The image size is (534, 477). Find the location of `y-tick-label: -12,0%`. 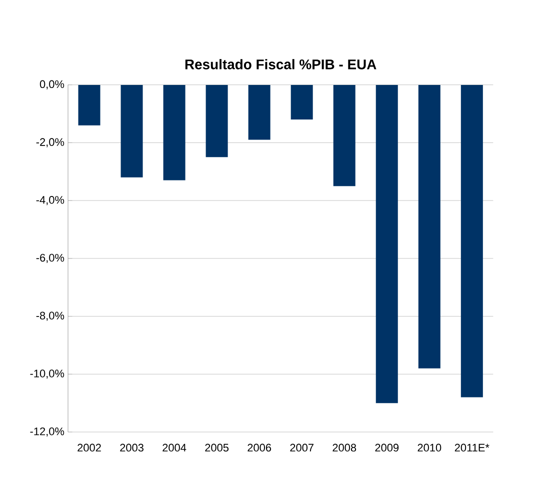

y-tick-label: -12,0% is located at coordinates (47, 432).